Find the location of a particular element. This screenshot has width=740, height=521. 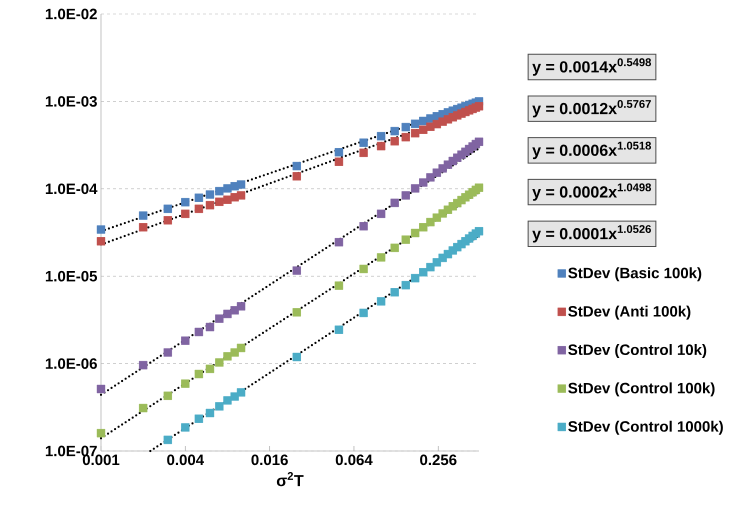

y-tick-label: 1.0E-04 is located at coordinates (72, 188).